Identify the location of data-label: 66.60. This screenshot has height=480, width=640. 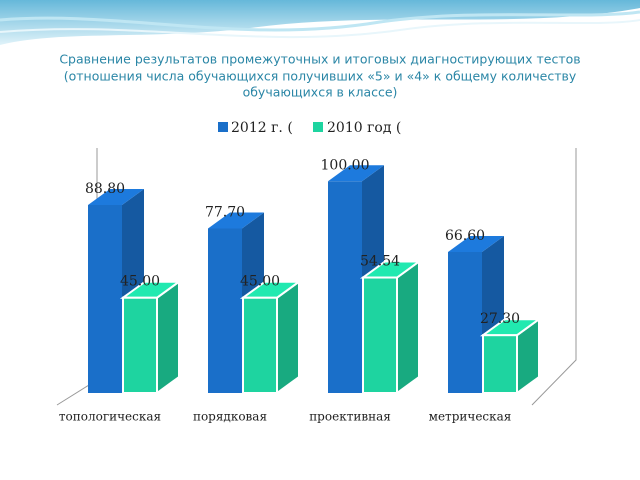
(465, 236).